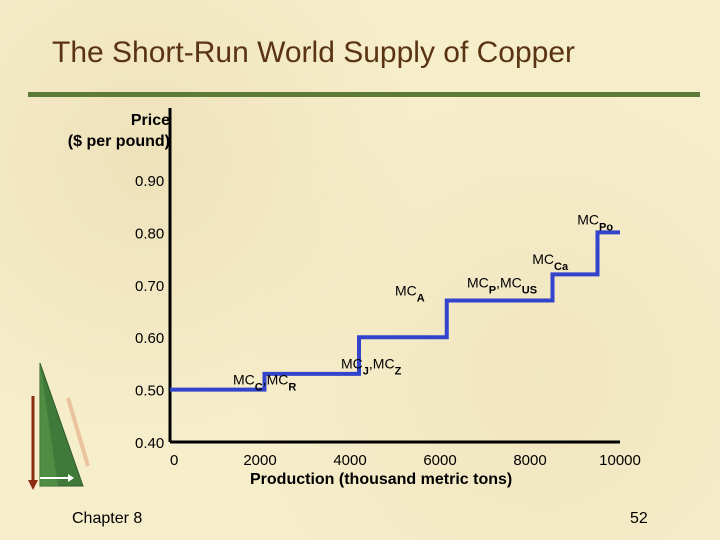 Image resolution: width=720 pixels, height=540 pixels. Describe the element at coordinates (639, 518) in the screenshot. I see `page-number: 52` at that location.